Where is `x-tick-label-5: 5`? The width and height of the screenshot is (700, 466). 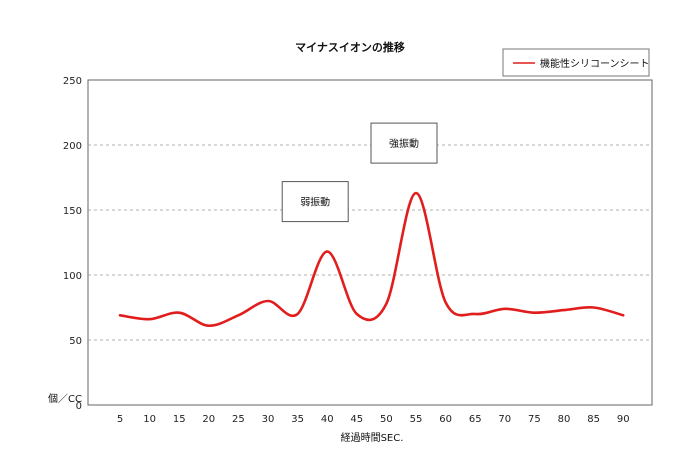
x-tick-label-5: 5 is located at coordinates (120, 419).